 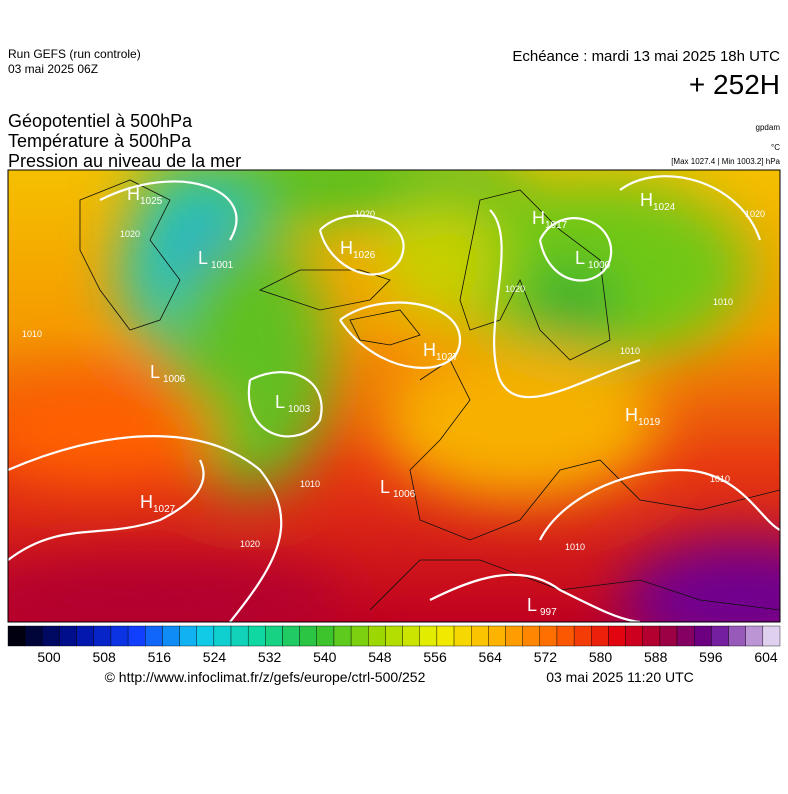 What do you see at coordinates (768, 127) in the screenshot?
I see `unit: gpdam` at bounding box center [768, 127].